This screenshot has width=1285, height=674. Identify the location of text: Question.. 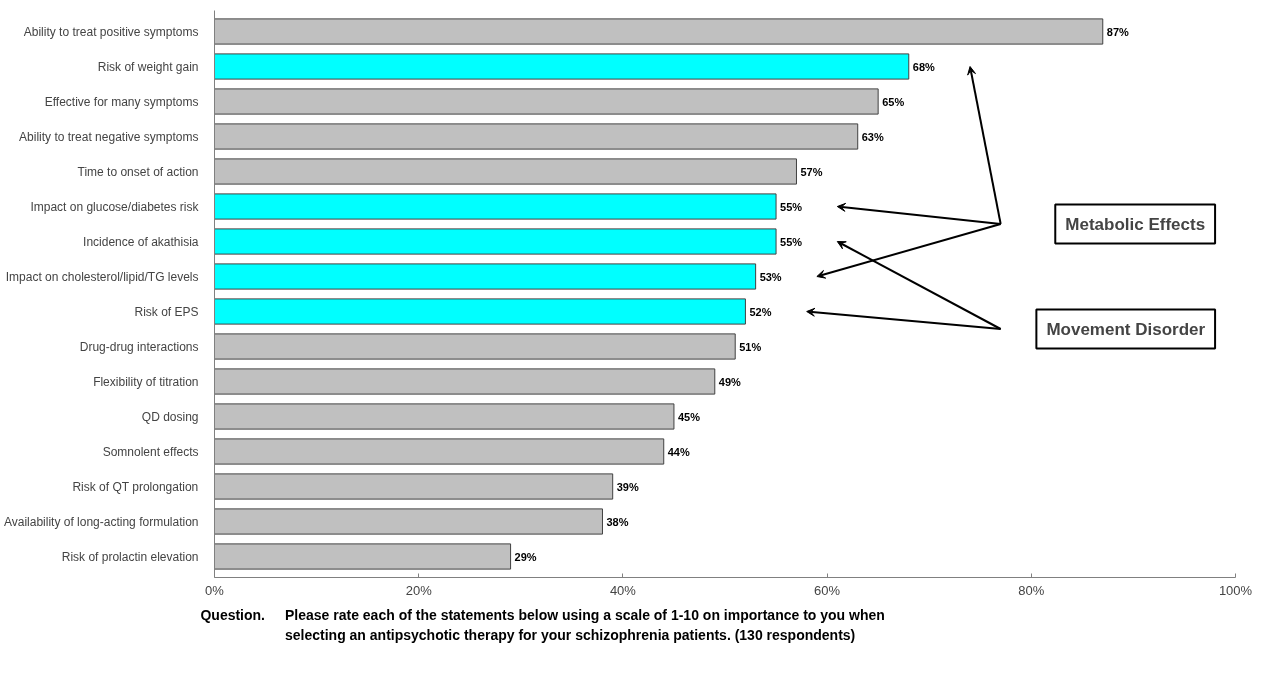
(232, 615).